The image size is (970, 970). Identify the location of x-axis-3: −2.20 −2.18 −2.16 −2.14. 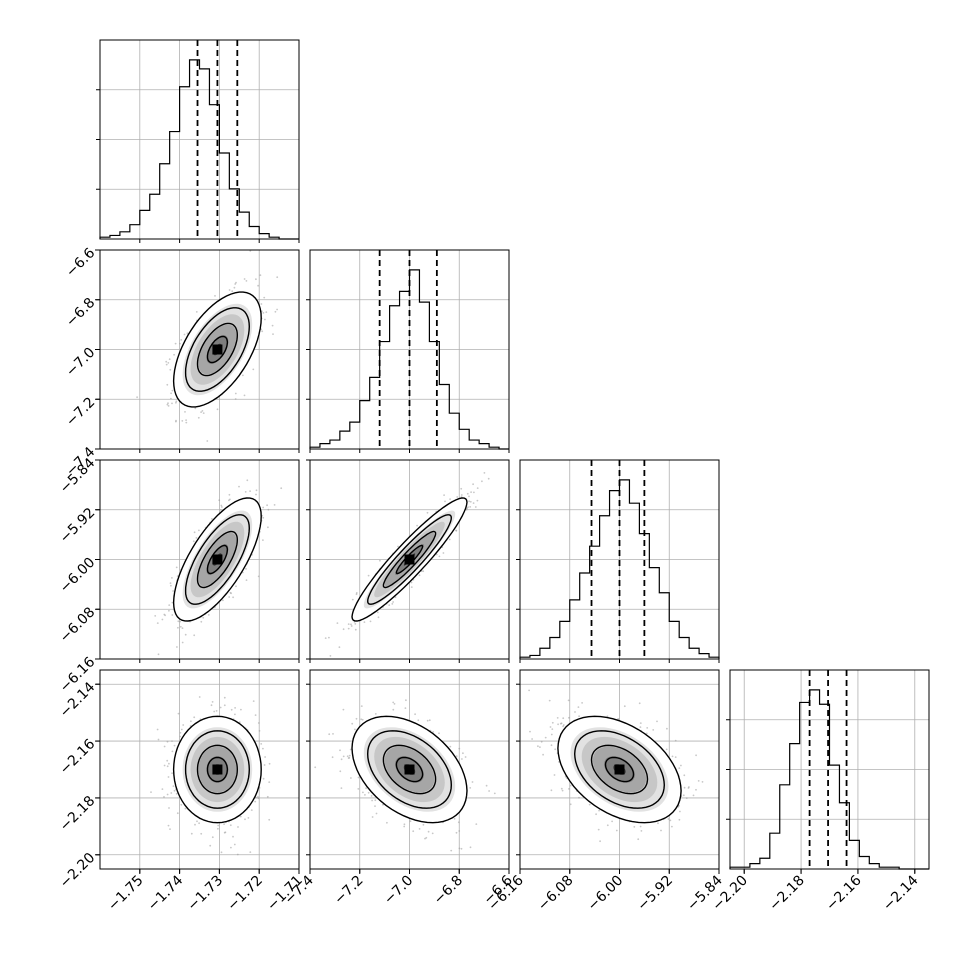
(815, 891).